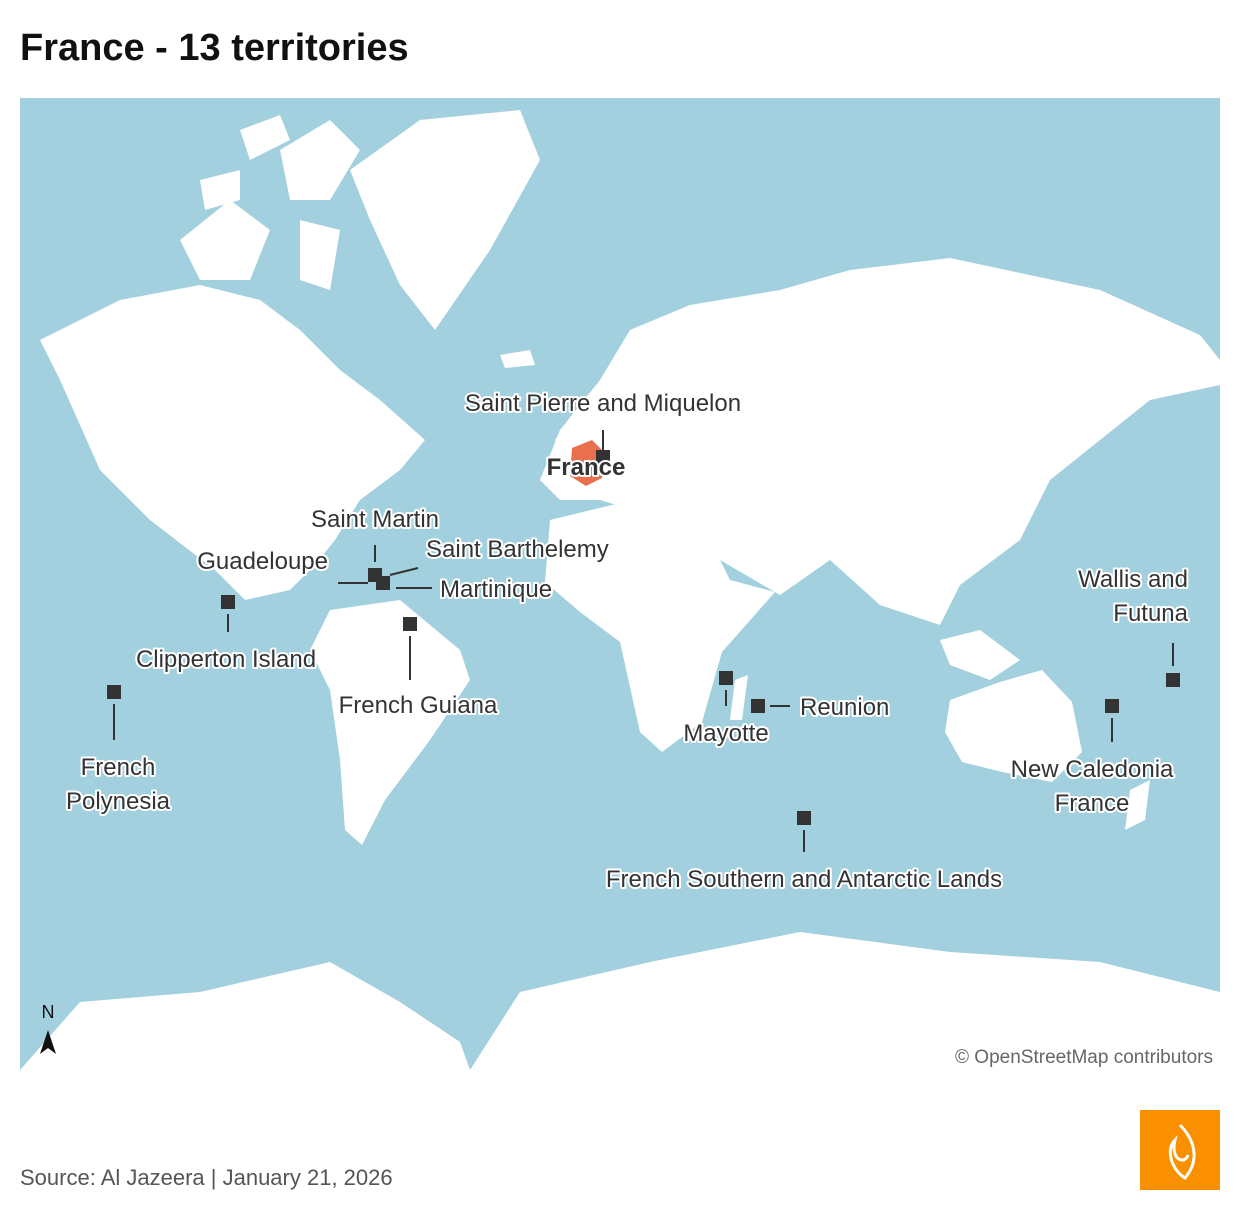 Image resolution: width=1240 pixels, height=1216 pixels. What do you see at coordinates (118, 801) in the screenshot?
I see `label: Polynesia` at bounding box center [118, 801].